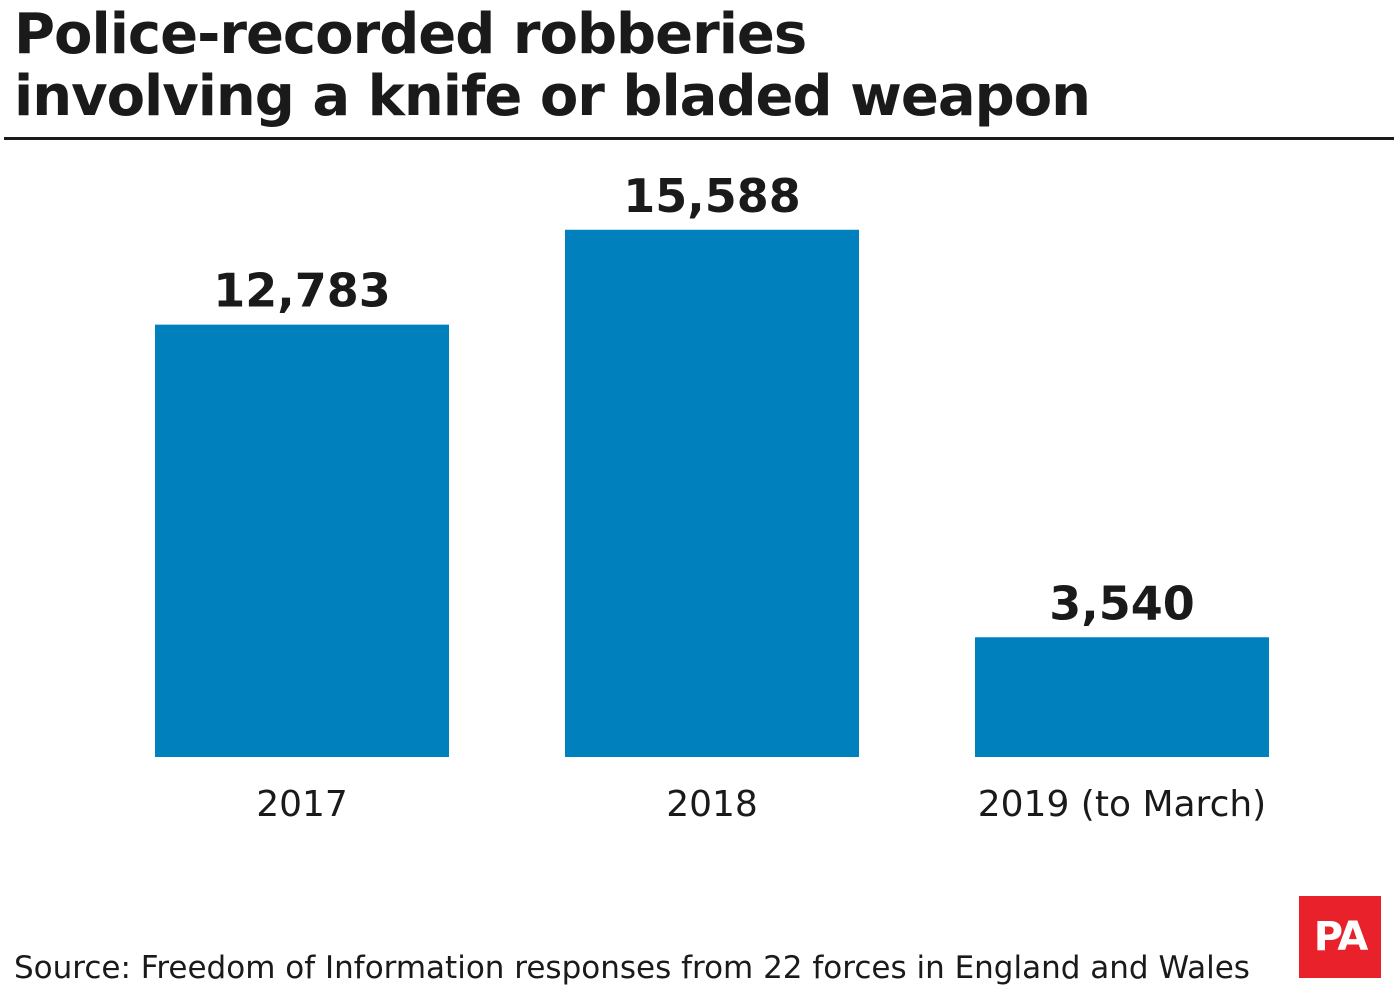  Describe the element at coordinates (712, 804) in the screenshot. I see `category-label-1: 2018` at that location.